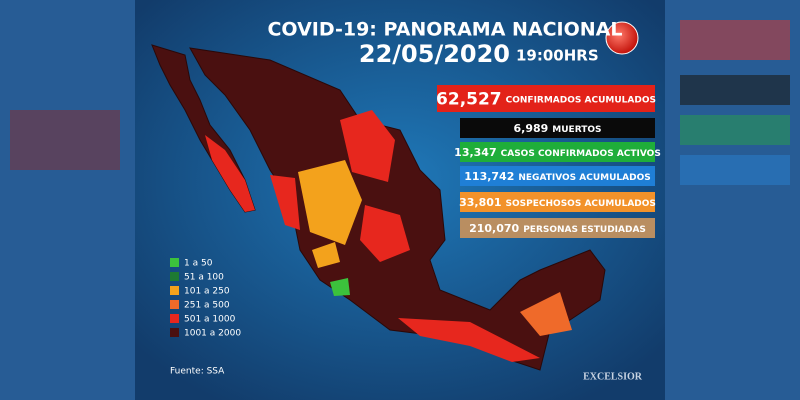  I want to click on stat-label: SOSPECHOSOS ACUMULADOS, so click(581, 204).